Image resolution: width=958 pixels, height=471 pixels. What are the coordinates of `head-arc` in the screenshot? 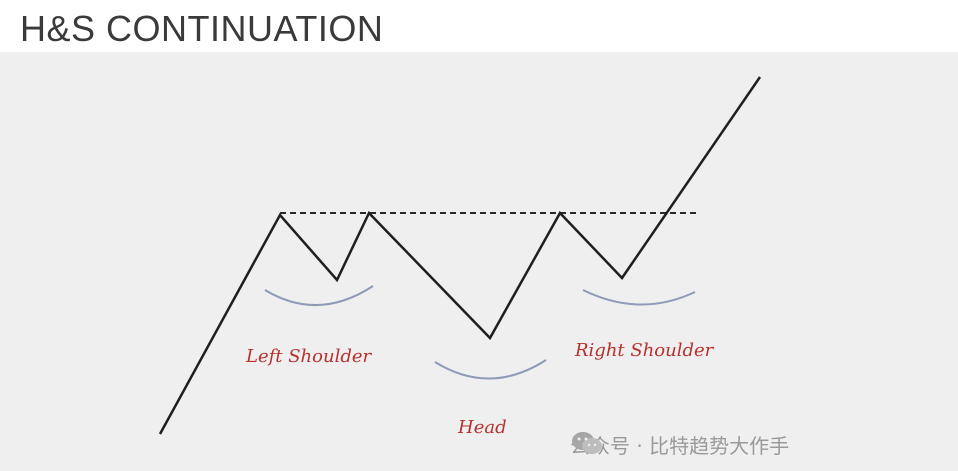 It's located at (490, 369).